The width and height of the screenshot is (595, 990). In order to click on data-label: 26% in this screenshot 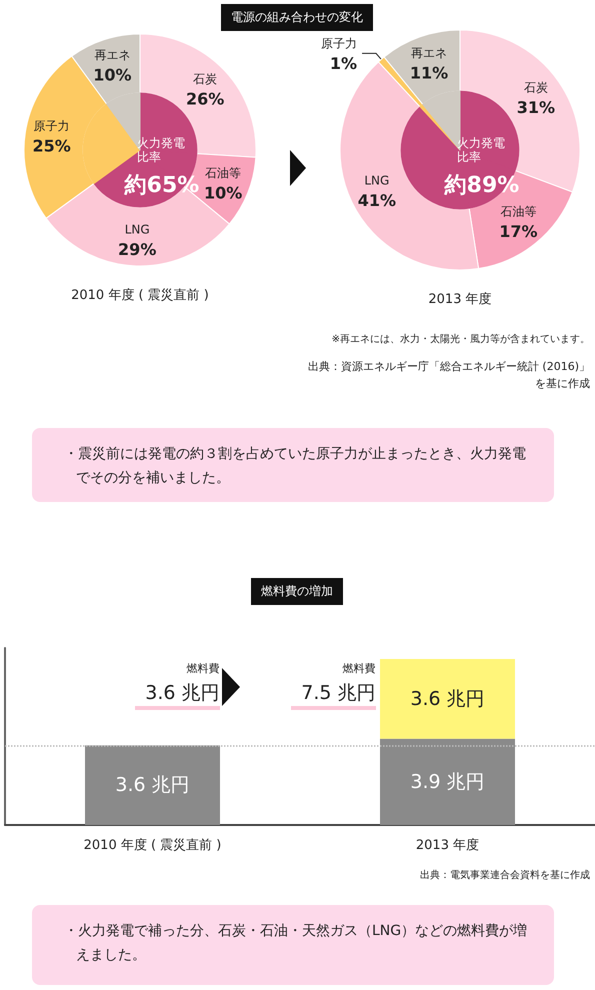, I will do `click(205, 98)`.